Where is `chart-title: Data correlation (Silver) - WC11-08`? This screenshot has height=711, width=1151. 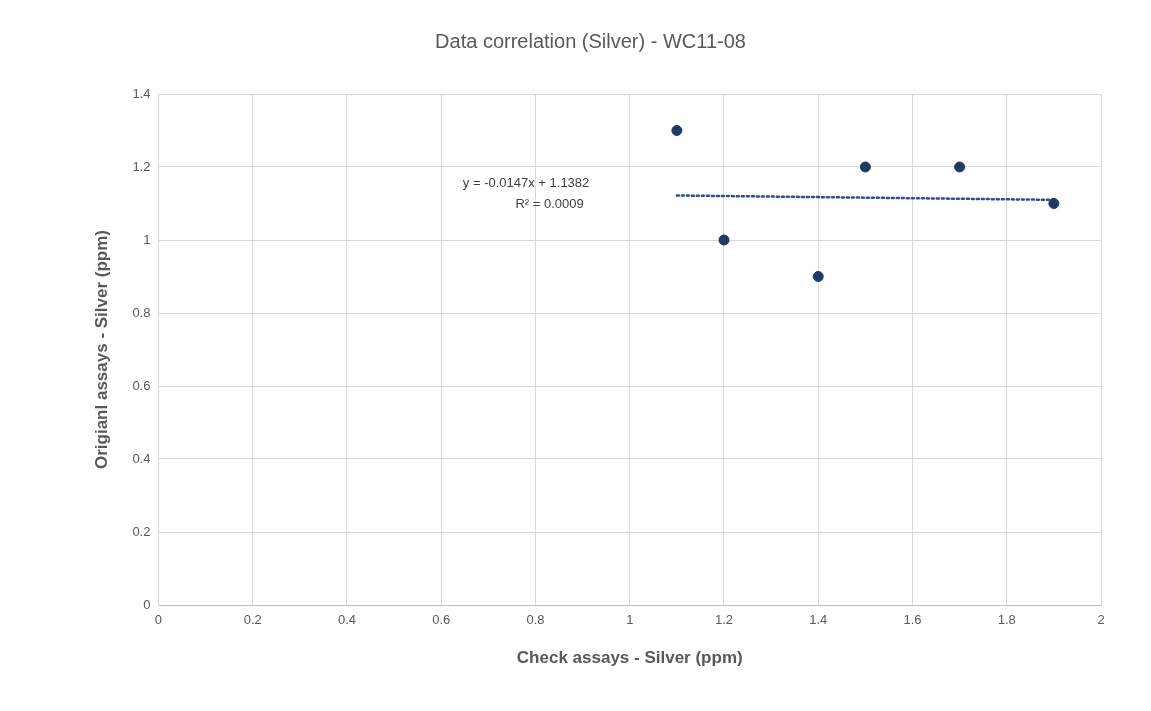
chart-title: Data correlation (Silver) - WC11-08 is located at coordinates (590, 40).